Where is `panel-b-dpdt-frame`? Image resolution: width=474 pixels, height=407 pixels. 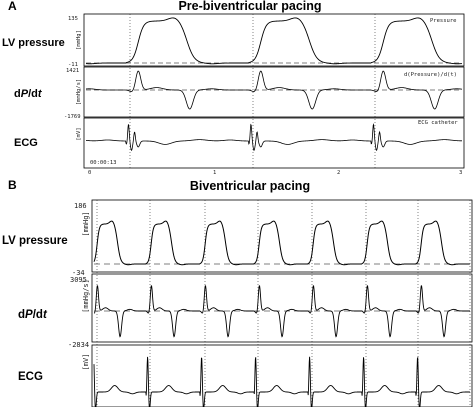 panel-b-dpdt-frame is located at coordinates (282, 308).